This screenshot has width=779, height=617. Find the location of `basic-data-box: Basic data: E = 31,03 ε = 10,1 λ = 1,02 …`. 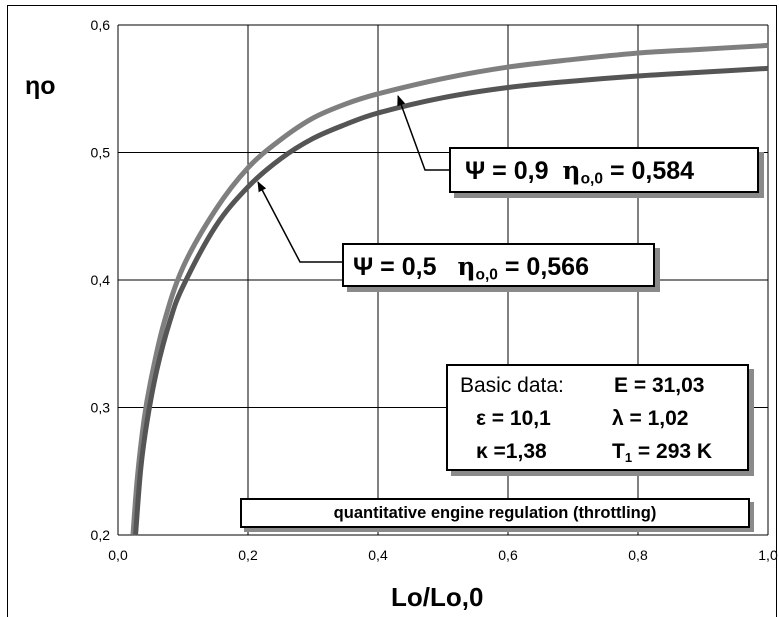

basic-data-box: Basic data: E = 31,03 ε = 10,1 λ = 1,02 … is located at coordinates (597, 417).